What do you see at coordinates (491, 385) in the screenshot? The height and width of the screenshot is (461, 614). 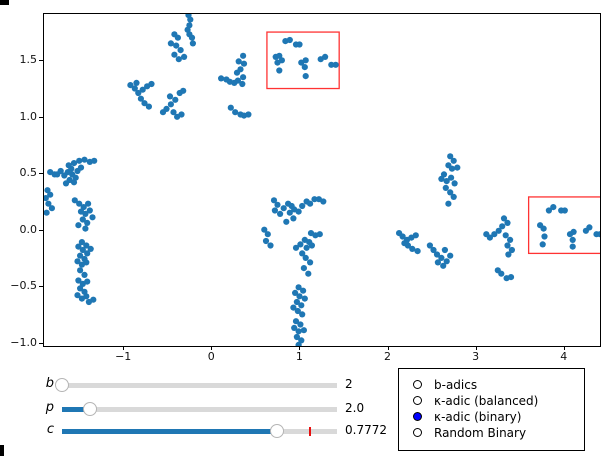 I see `radio-item-b-adics: b-adics` at bounding box center [491, 385].